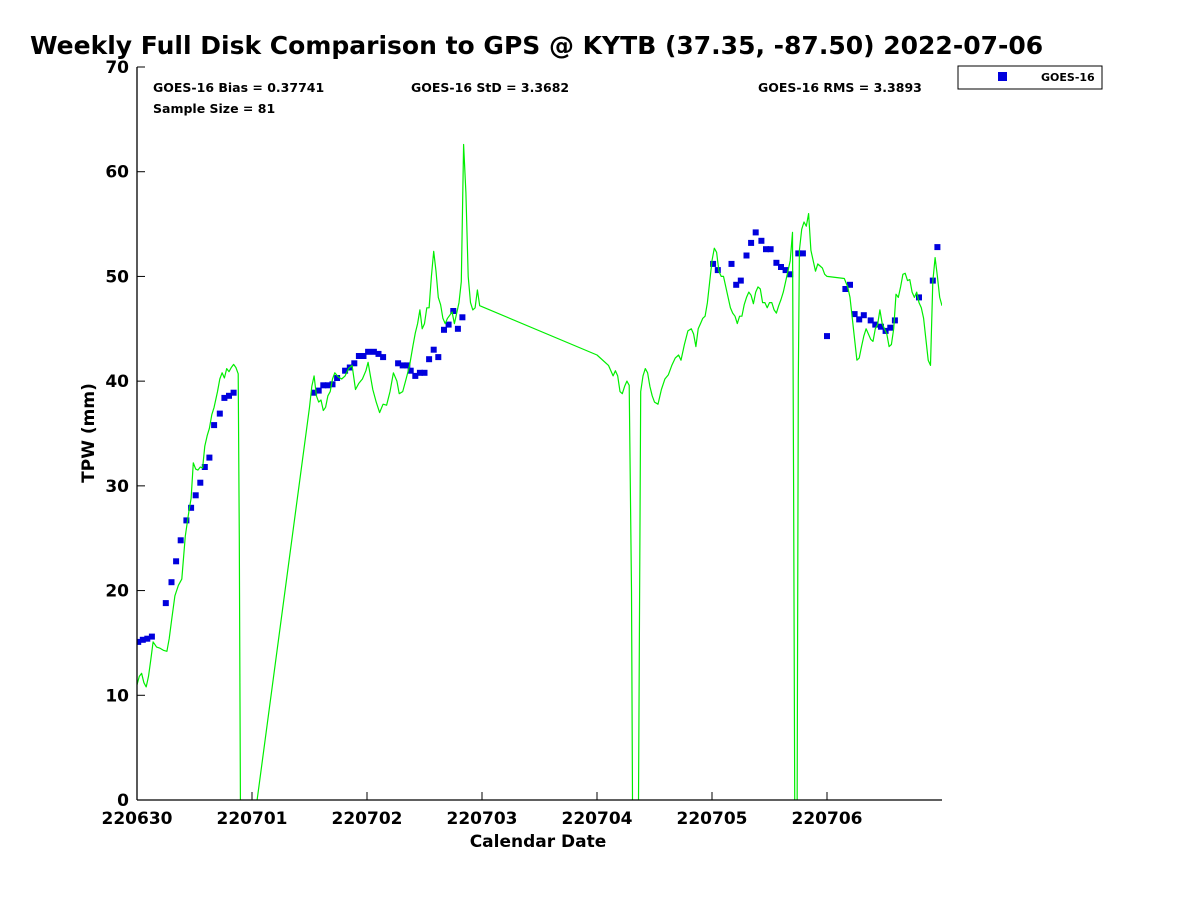 This screenshot has width=1200, height=900. What do you see at coordinates (89, 433) in the screenshot?
I see `y-axis-label: TPW (mm)` at bounding box center [89, 433].